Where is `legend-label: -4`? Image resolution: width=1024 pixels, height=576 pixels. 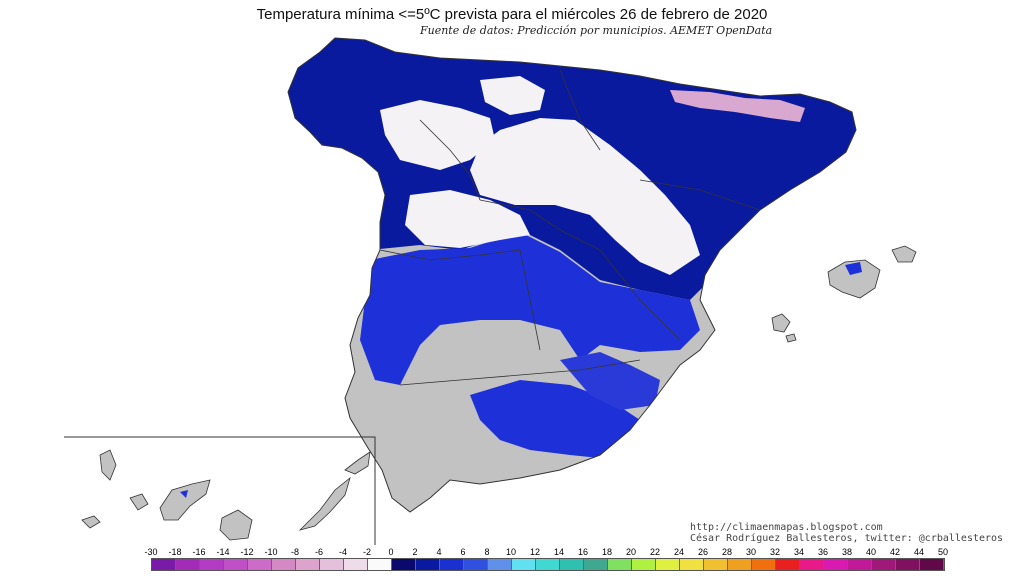 legend-label: -4 is located at coordinates (343, 552).